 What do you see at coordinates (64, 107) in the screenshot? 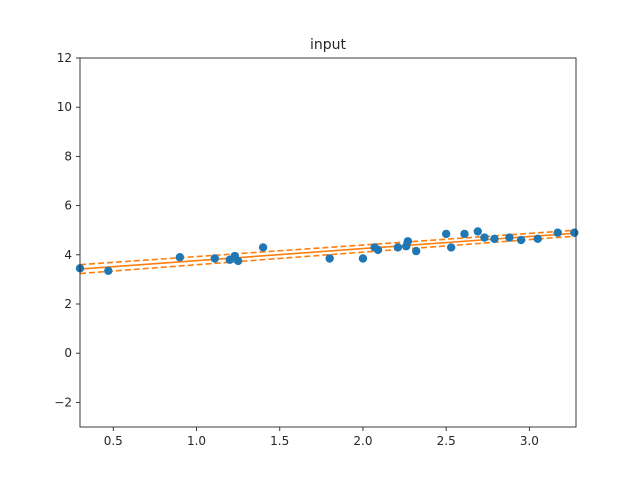
I see `y-tick-label: 10` at bounding box center [64, 107].